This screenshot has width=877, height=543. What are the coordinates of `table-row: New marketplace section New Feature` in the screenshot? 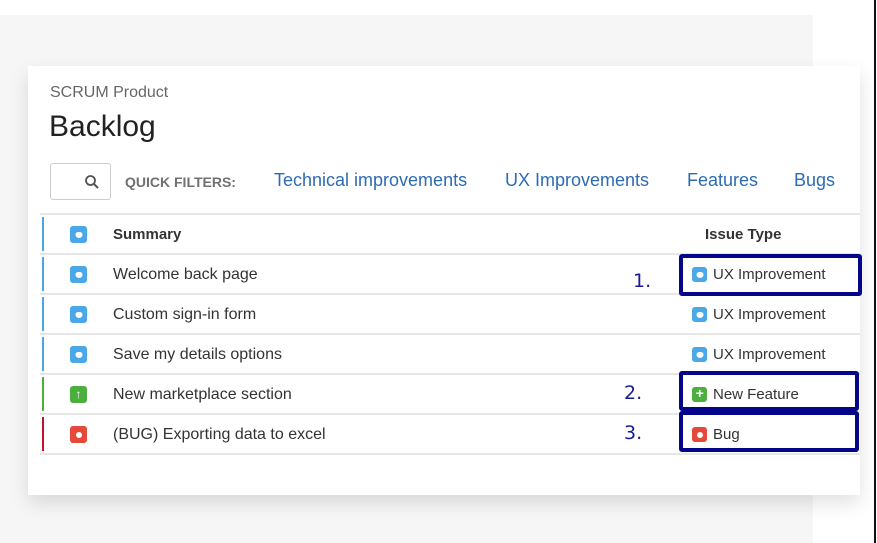 It's located at (450, 395).